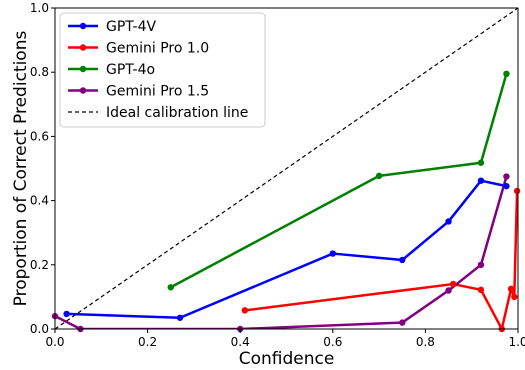 The height and width of the screenshot is (370, 525). Describe the element at coordinates (130, 70) in the screenshot. I see `legend-label-gpt-4o: GPT-4o` at that location.